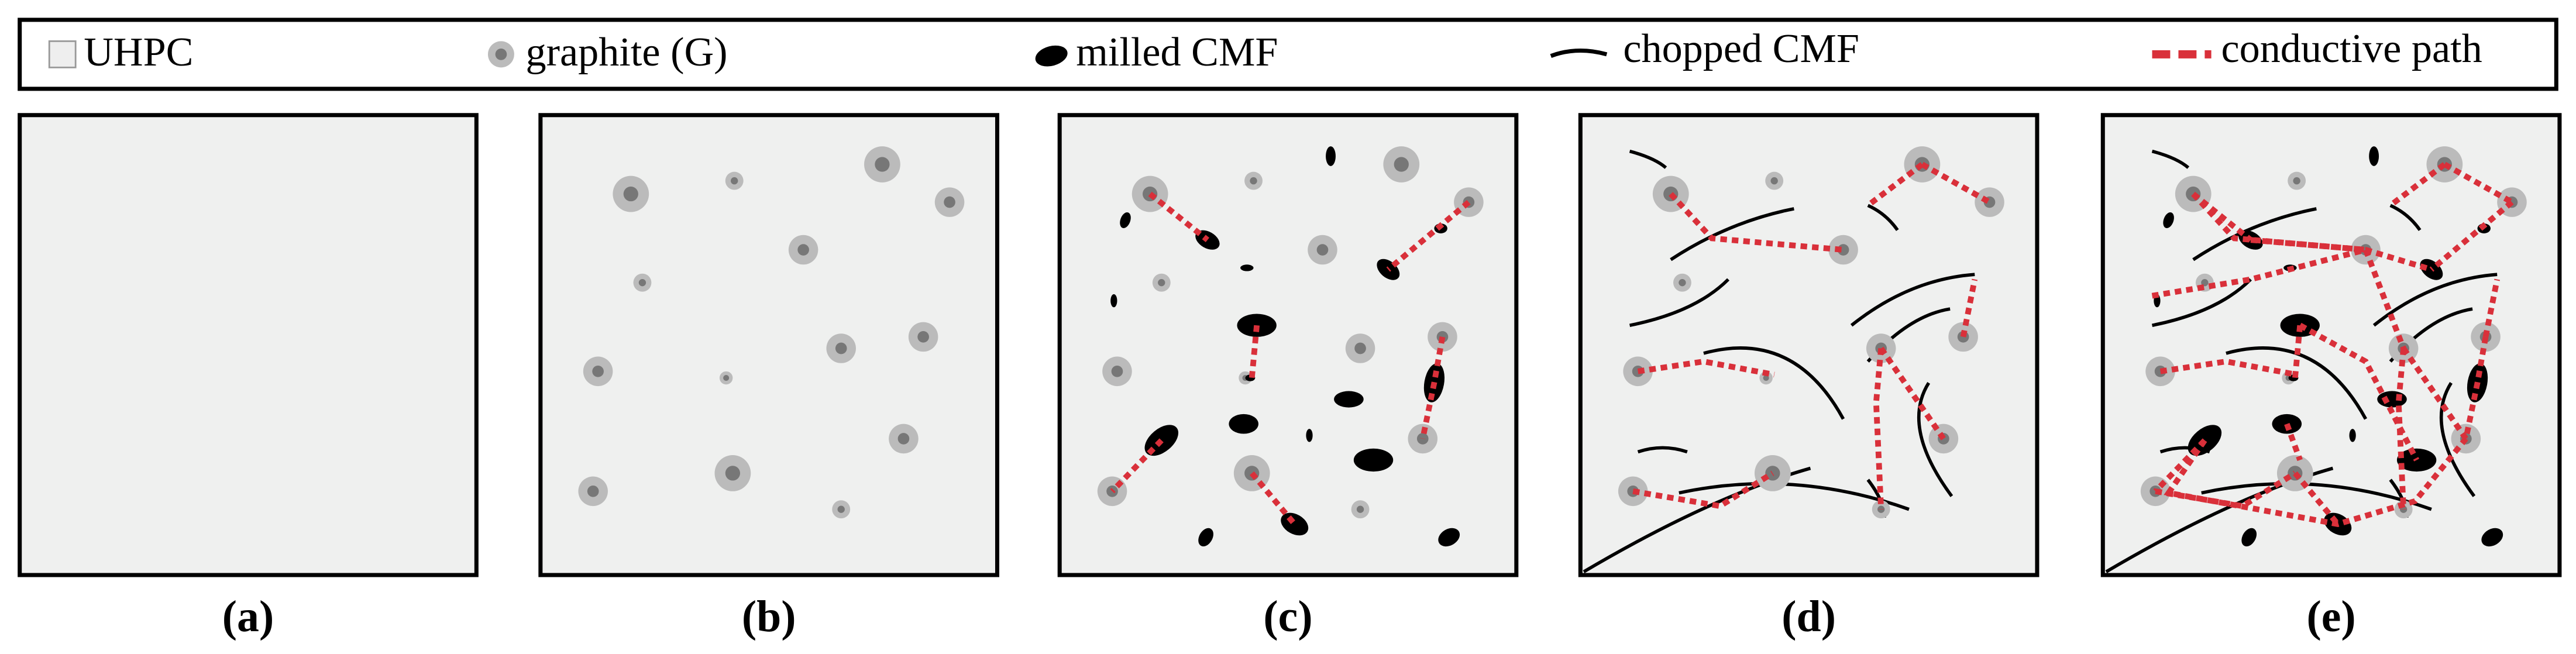 The image size is (2576, 654). Describe the element at coordinates (769, 616) in the screenshot. I see `panel-label: (b)` at that location.